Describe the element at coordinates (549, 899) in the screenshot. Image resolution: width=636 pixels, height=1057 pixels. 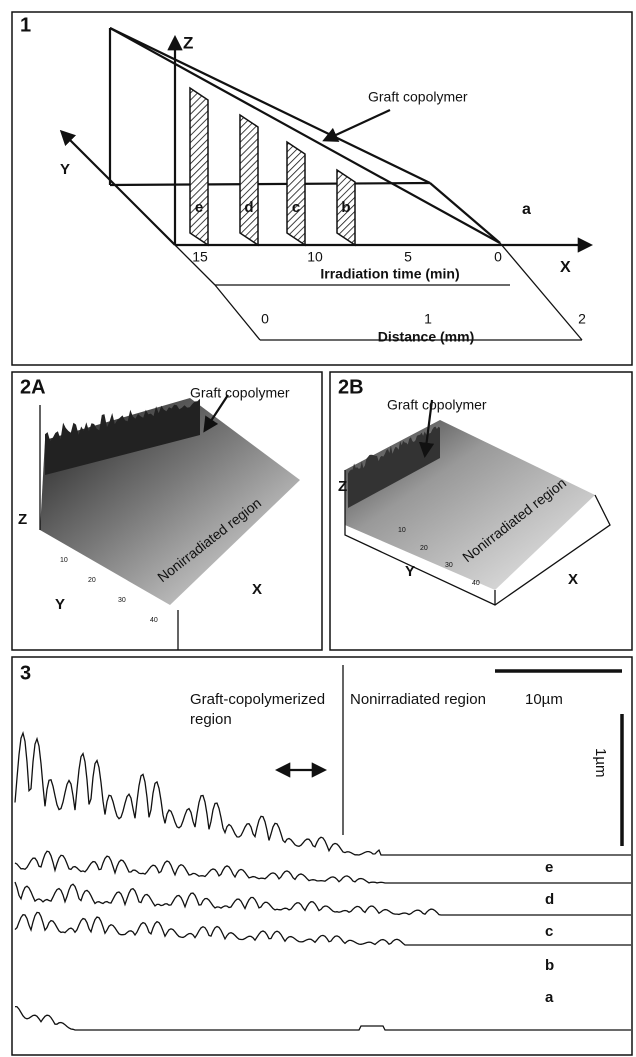
I see `trace-label: d` at that location.